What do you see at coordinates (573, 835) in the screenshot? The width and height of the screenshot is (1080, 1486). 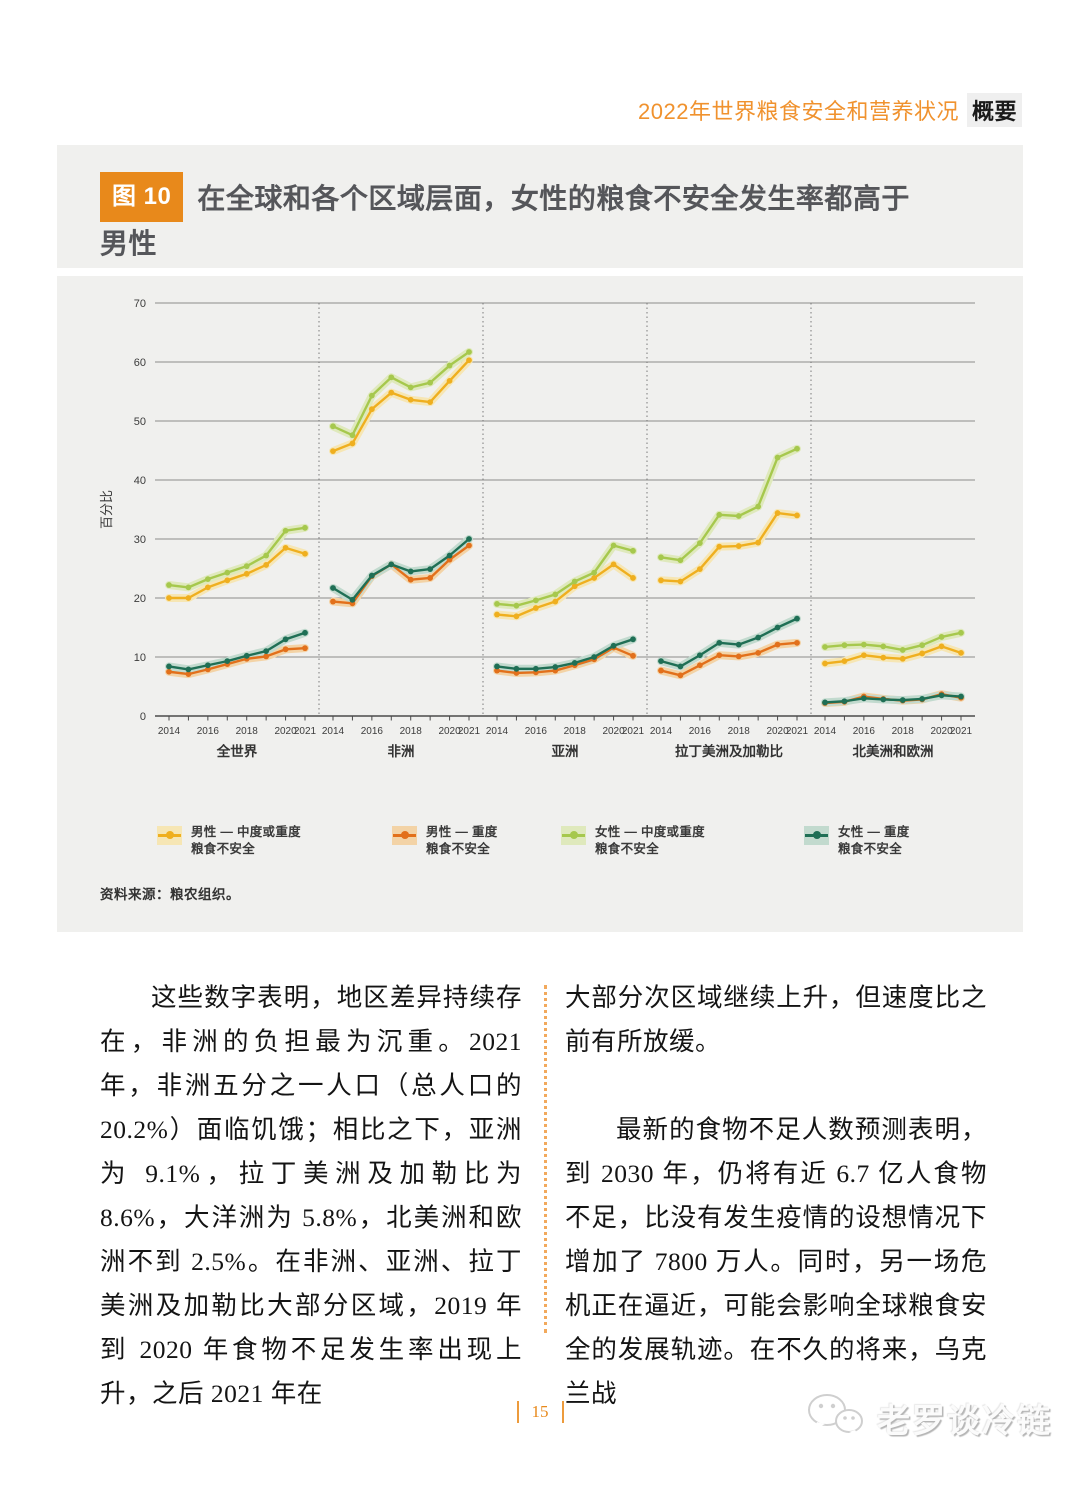 I see `legend-swatch-women-moderate` at bounding box center [573, 835].